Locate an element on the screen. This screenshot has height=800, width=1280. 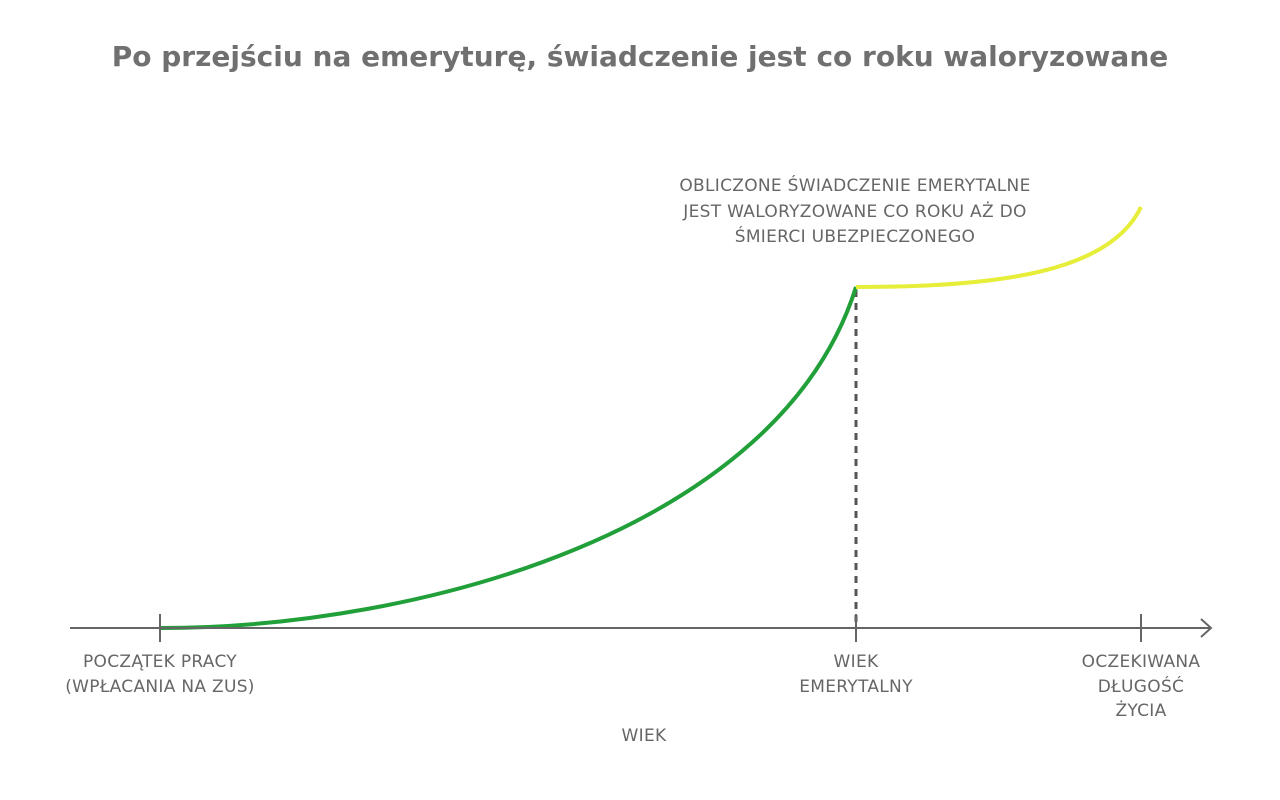
benefit-curve is located at coordinates (999, 247).